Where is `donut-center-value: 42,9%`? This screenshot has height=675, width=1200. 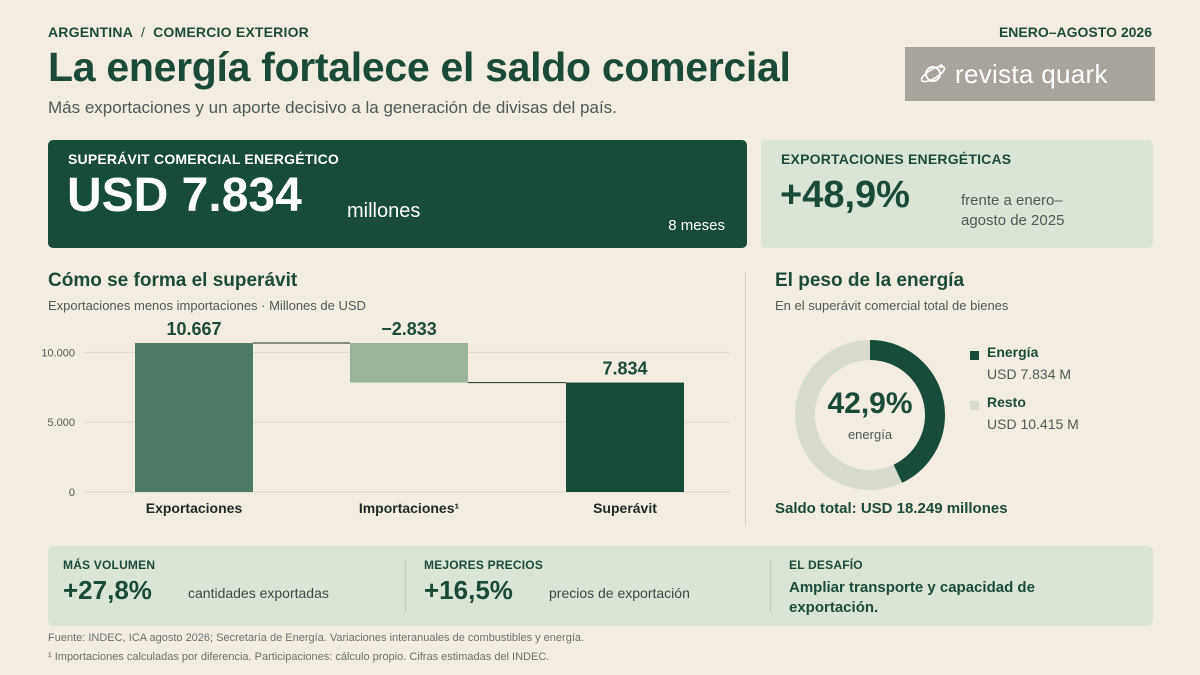
donut-center-value: 42,9% is located at coordinates (869, 403).